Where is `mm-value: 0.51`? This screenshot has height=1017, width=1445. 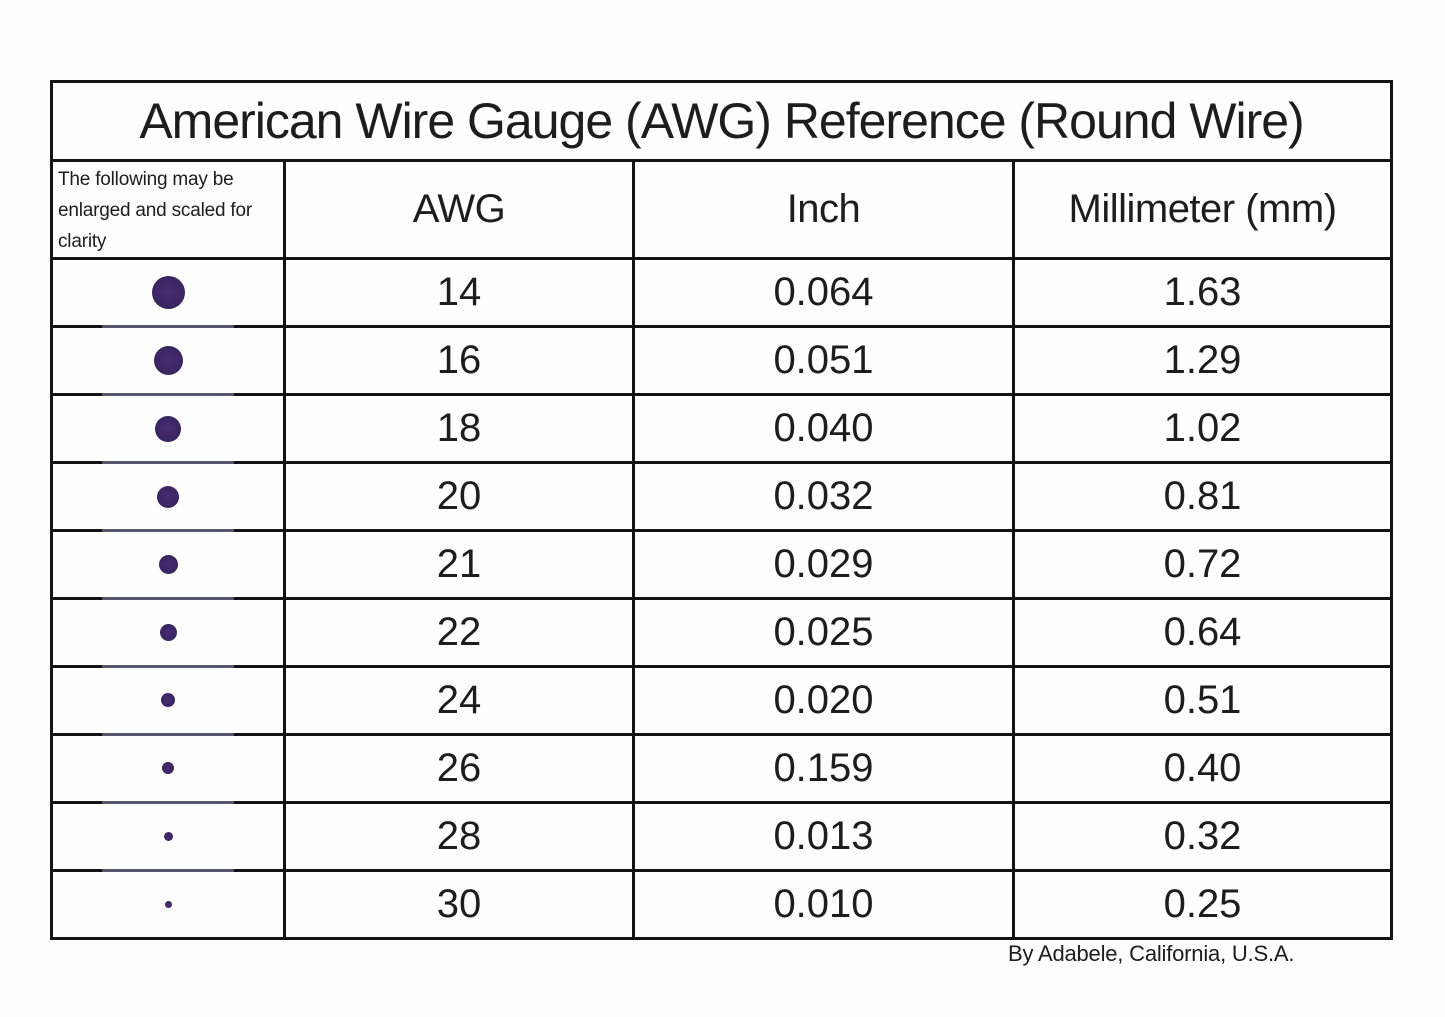 mm-value: 0.51 is located at coordinates (1202, 700).